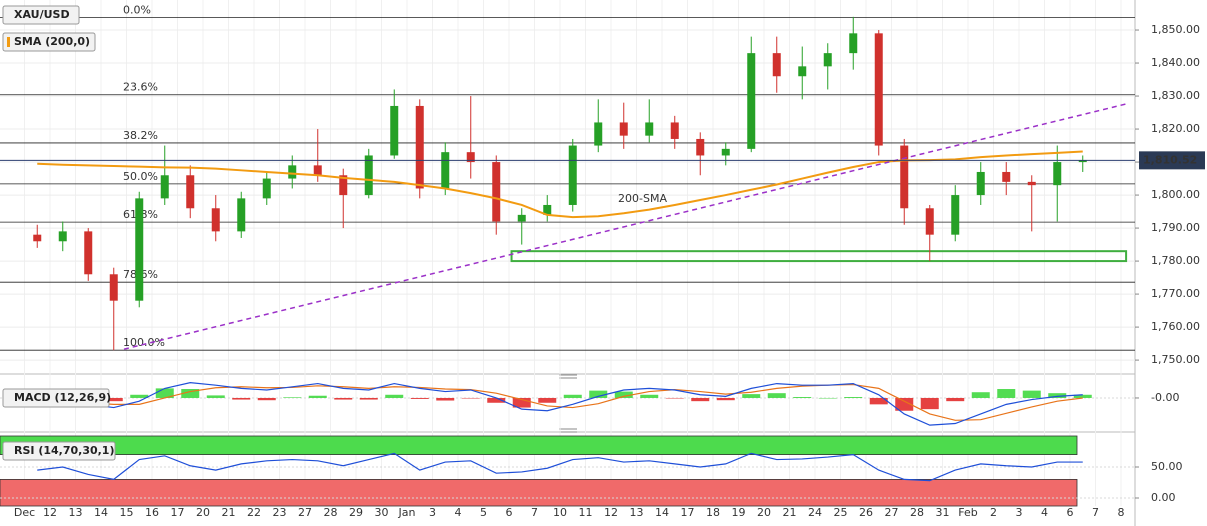 Image resolution: width=1207 pixels, height=526 pixels. I want to click on fib-label: 0.0%, so click(137, 9).